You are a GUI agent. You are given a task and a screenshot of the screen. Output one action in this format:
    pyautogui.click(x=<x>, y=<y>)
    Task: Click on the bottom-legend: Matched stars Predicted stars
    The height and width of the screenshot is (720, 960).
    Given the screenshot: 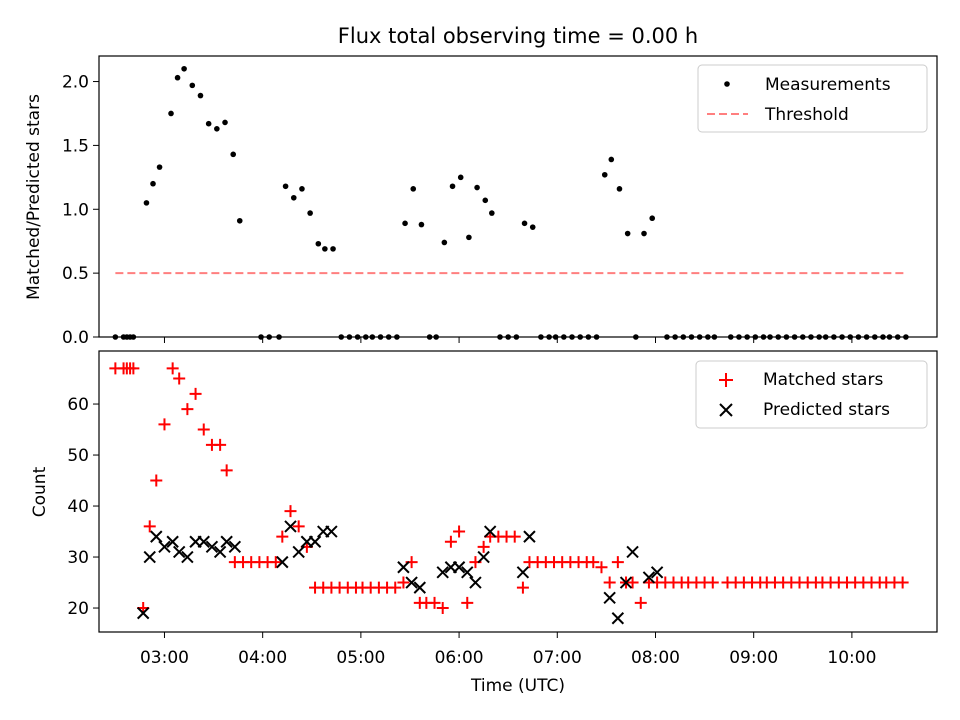 What is the action you would take?
    pyautogui.click(x=811, y=394)
    